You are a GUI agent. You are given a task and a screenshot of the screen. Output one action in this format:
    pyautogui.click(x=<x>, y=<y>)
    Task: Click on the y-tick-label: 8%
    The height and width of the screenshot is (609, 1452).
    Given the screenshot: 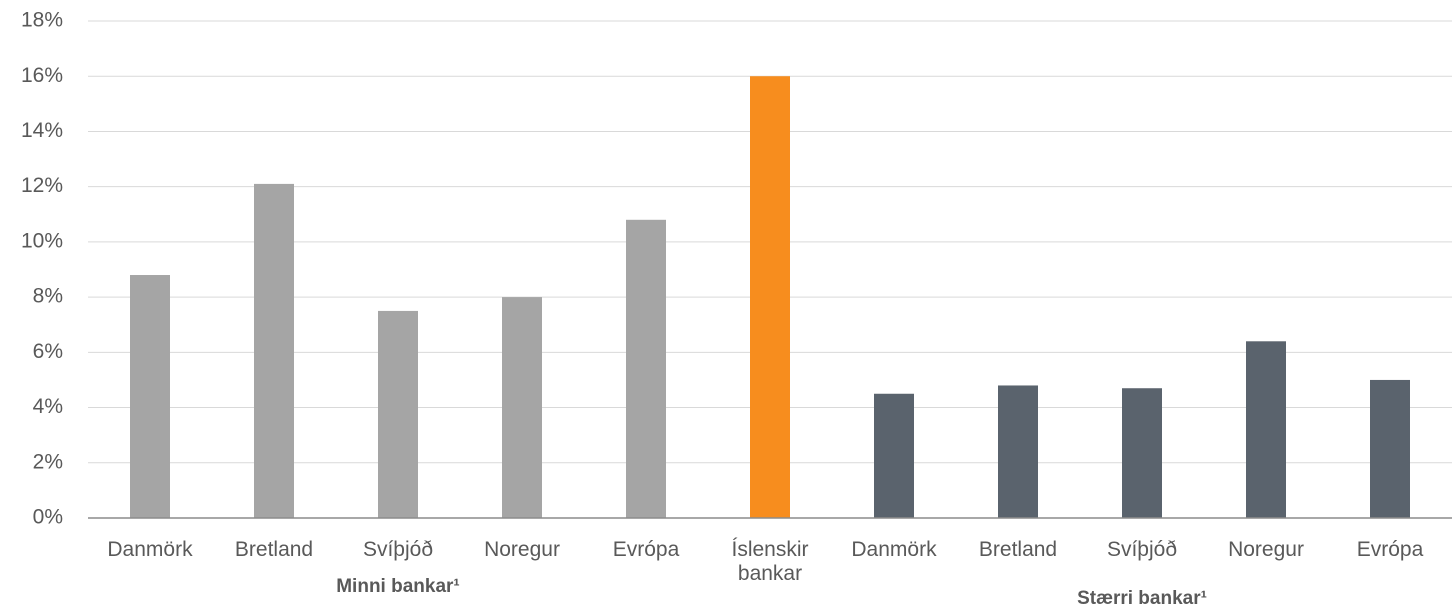 What is the action you would take?
    pyautogui.click(x=48, y=296)
    